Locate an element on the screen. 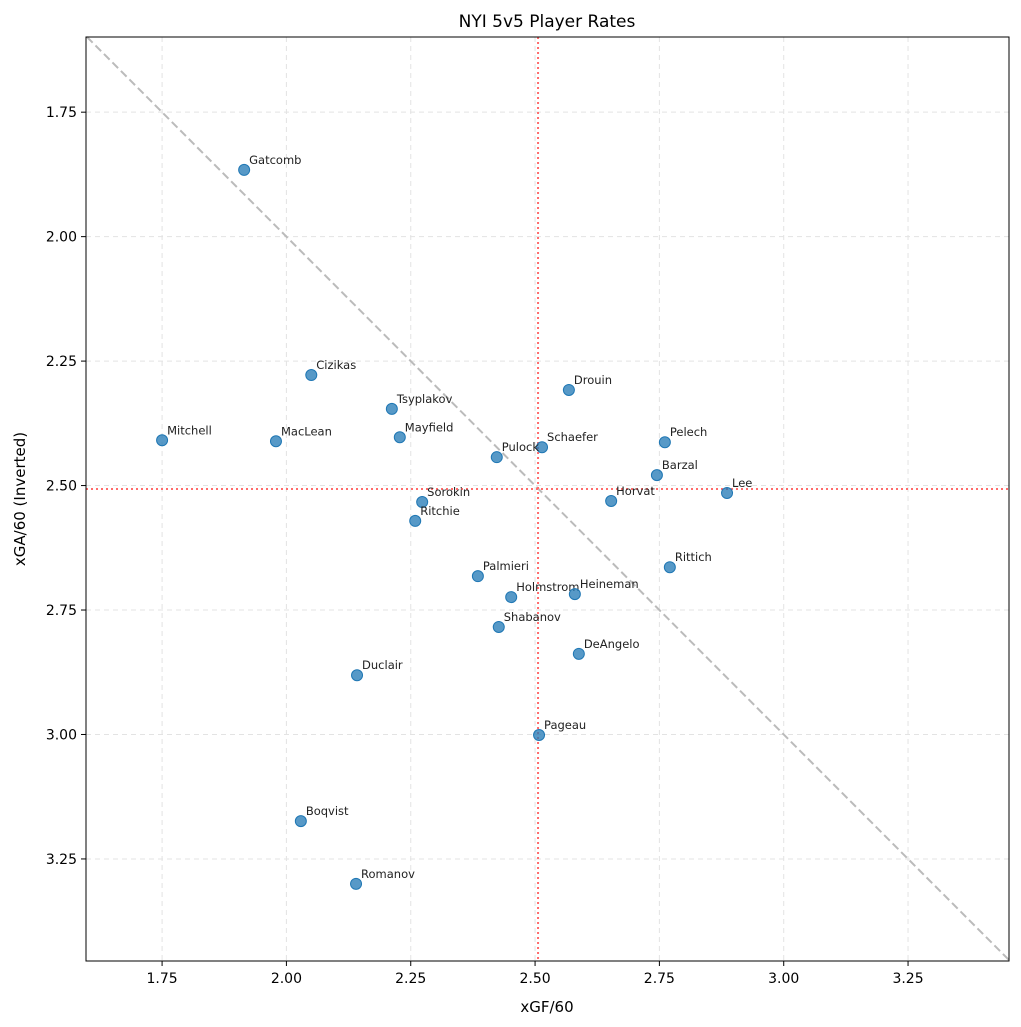  x-tick-label: 1.75 is located at coordinates (162, 979).